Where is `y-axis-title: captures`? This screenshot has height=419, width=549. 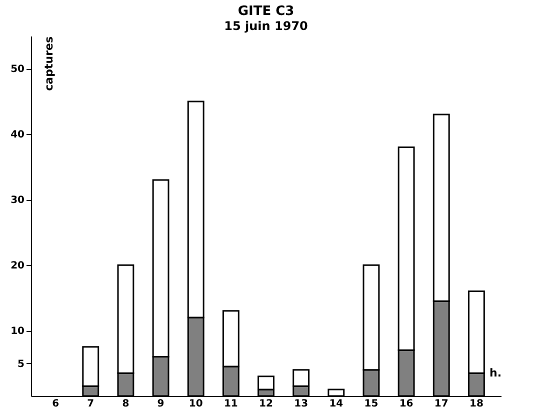 y-axis-title: captures is located at coordinates (49, 63).